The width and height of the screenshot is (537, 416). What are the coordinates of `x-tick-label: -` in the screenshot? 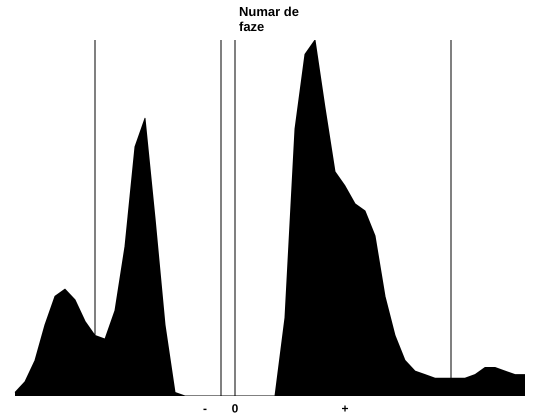 It's located at (205, 409).